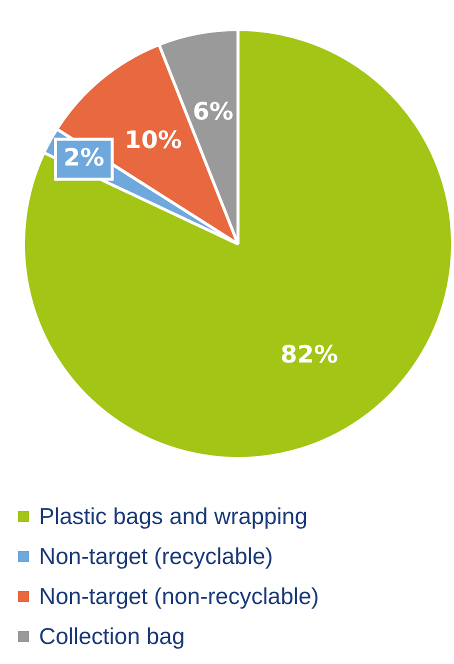 This screenshot has height=664, width=454. I want to click on legend-label: Non-target (recyclable), so click(156, 556).